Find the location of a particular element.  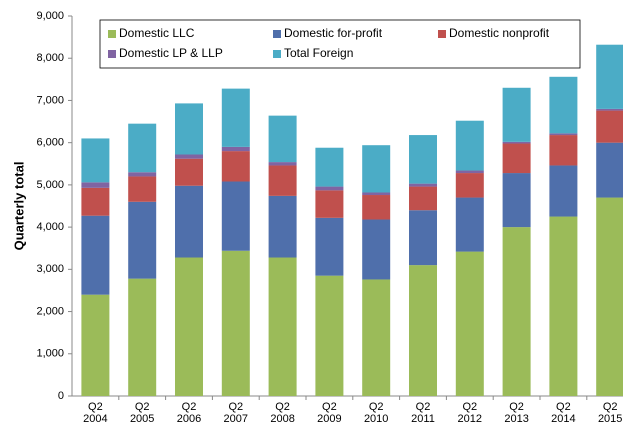

y-tick-label: 1,000 is located at coordinates (50, 354).